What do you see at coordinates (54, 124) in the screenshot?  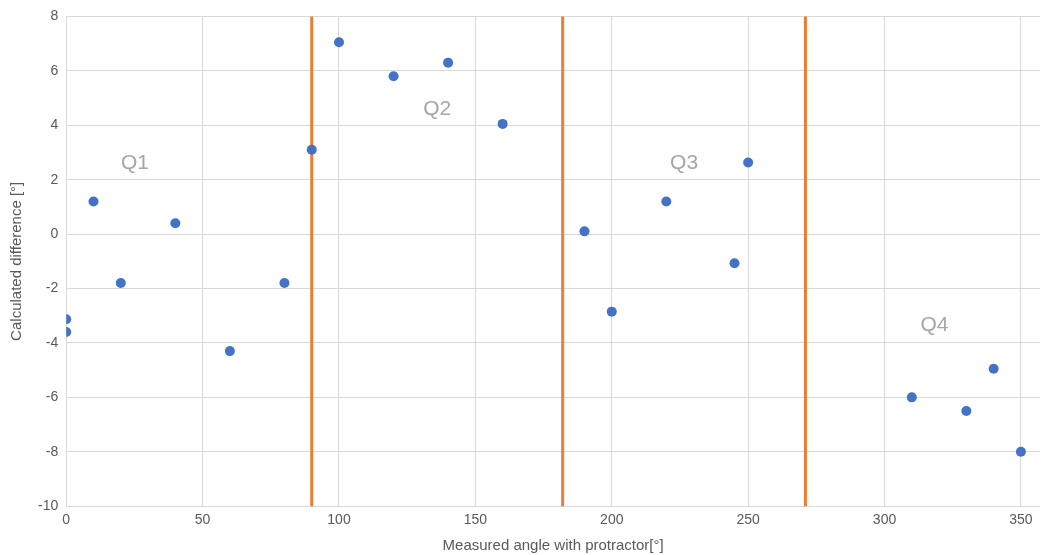 I see `y-tick-label: 4` at bounding box center [54, 124].